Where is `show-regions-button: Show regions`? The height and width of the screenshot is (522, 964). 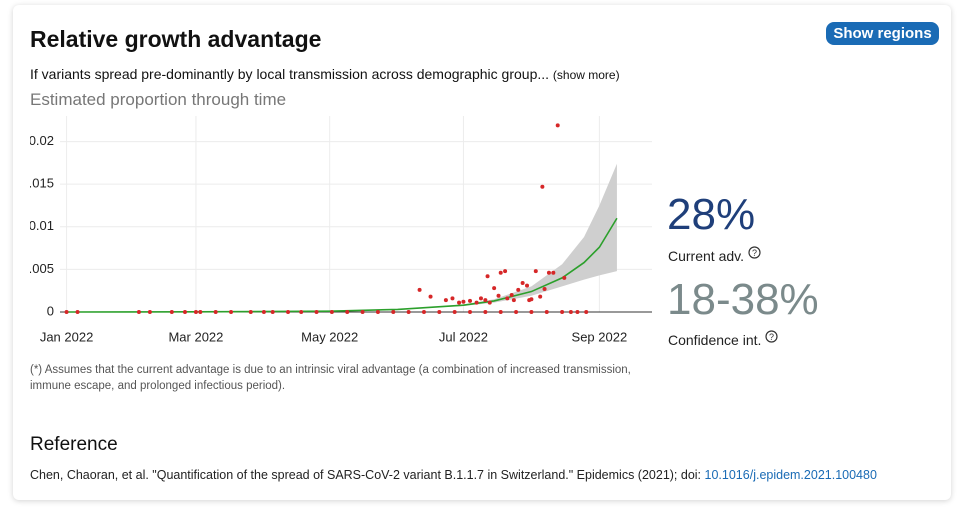
show-regions-button: Show regions is located at coordinates (882, 33).